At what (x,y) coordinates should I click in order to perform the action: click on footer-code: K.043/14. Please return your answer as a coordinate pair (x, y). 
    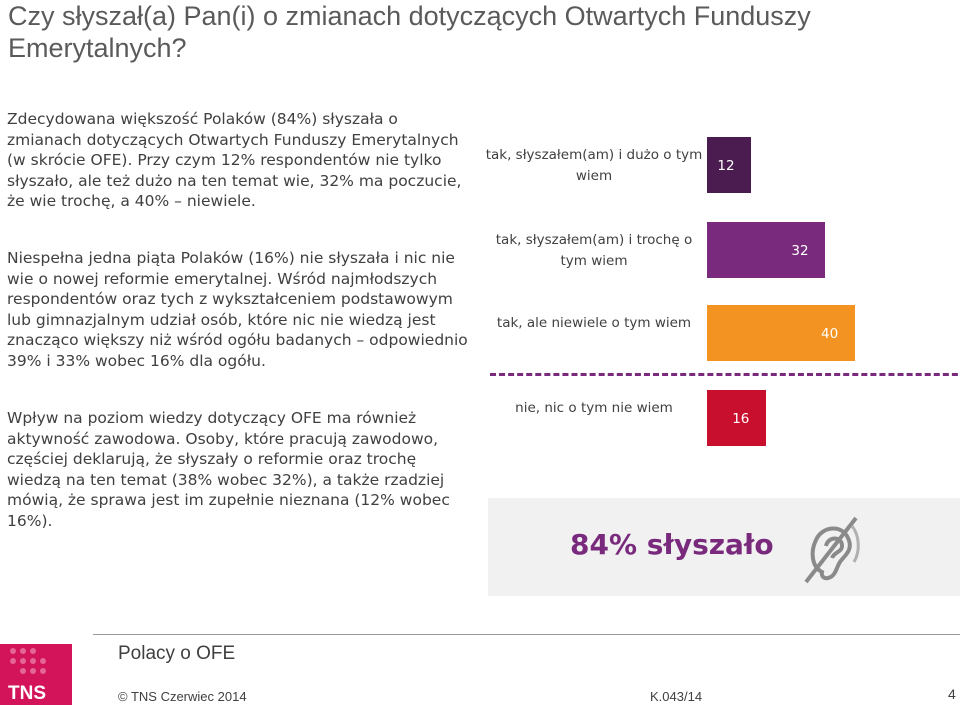
    Looking at the image, I should click on (676, 696).